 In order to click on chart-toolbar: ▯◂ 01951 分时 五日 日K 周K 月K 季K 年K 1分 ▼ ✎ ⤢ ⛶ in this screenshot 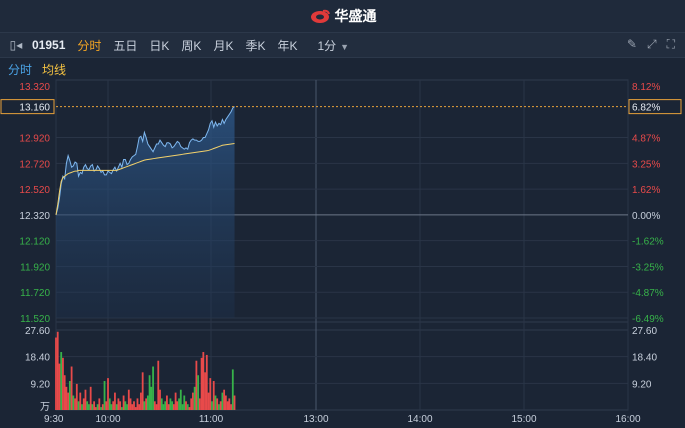, I will do `click(342, 45)`.